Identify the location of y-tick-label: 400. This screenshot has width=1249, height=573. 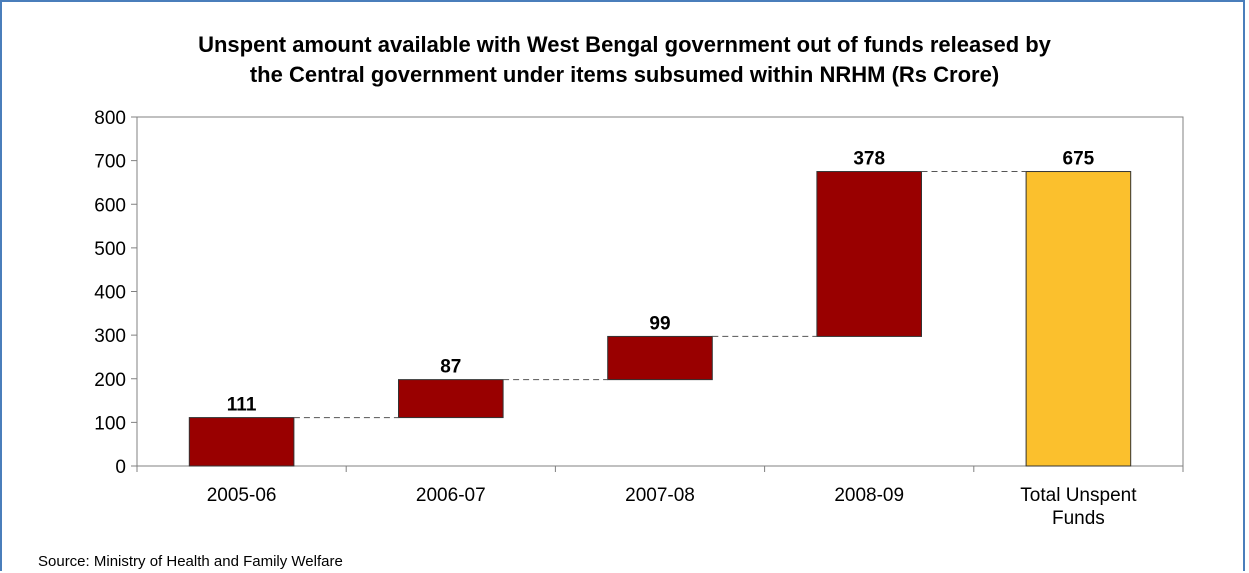
(110, 293).